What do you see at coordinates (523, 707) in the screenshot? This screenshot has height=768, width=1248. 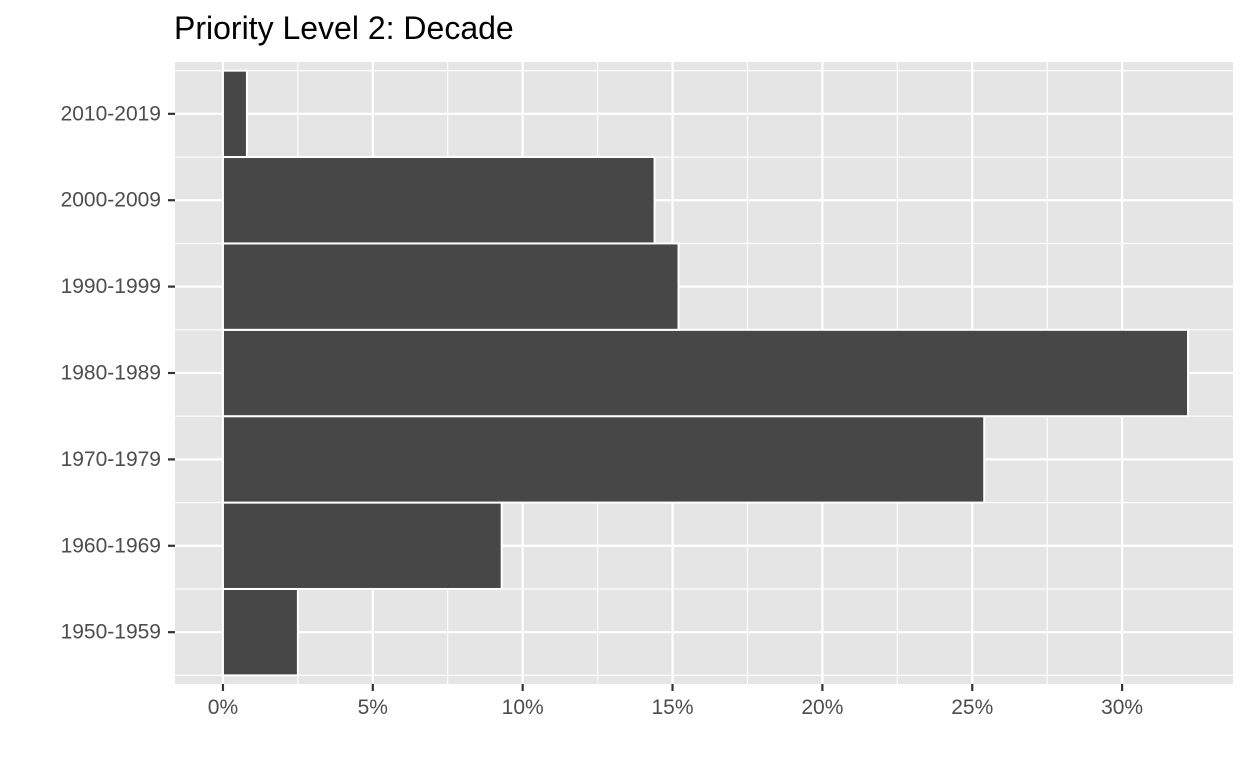 I see `x-tick-label: 10%` at bounding box center [523, 707].